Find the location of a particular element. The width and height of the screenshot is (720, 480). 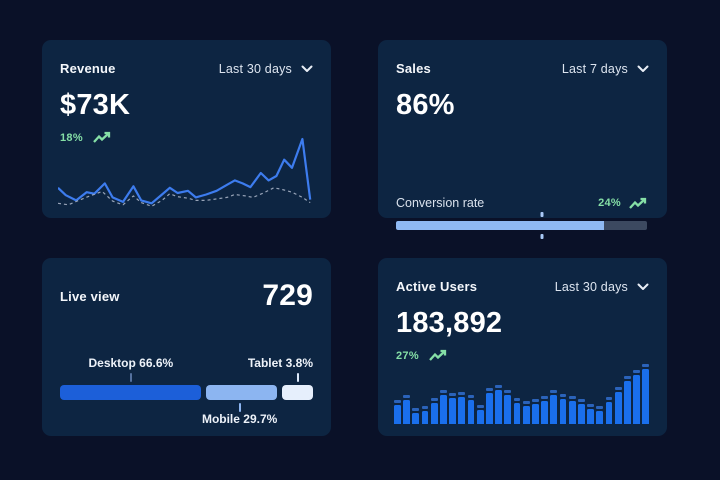

active-users-header: Active Users Last 30 days is located at coordinates (522, 276).